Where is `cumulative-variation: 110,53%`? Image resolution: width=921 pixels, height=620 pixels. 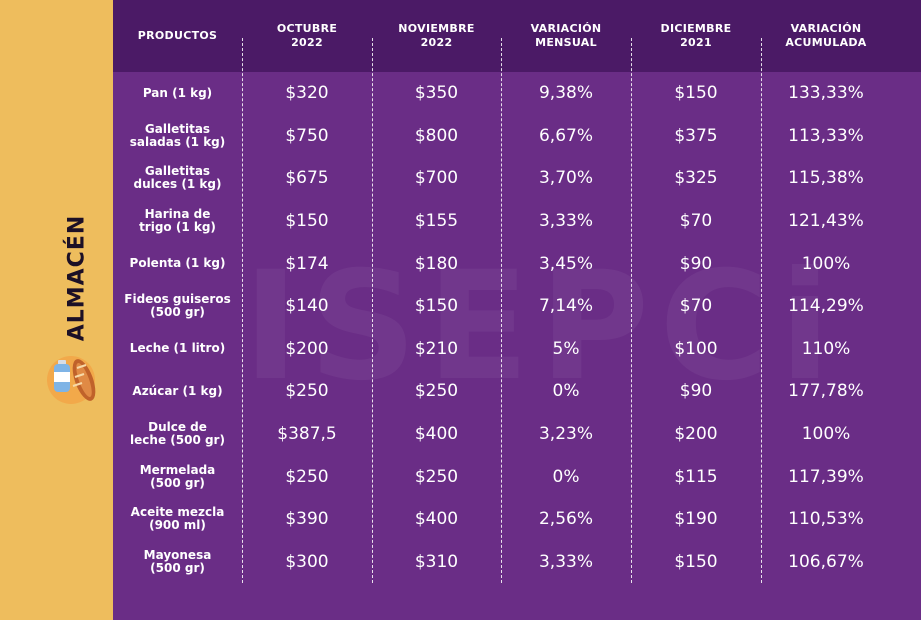
cumulative-variation: 110,53% is located at coordinates (826, 519).